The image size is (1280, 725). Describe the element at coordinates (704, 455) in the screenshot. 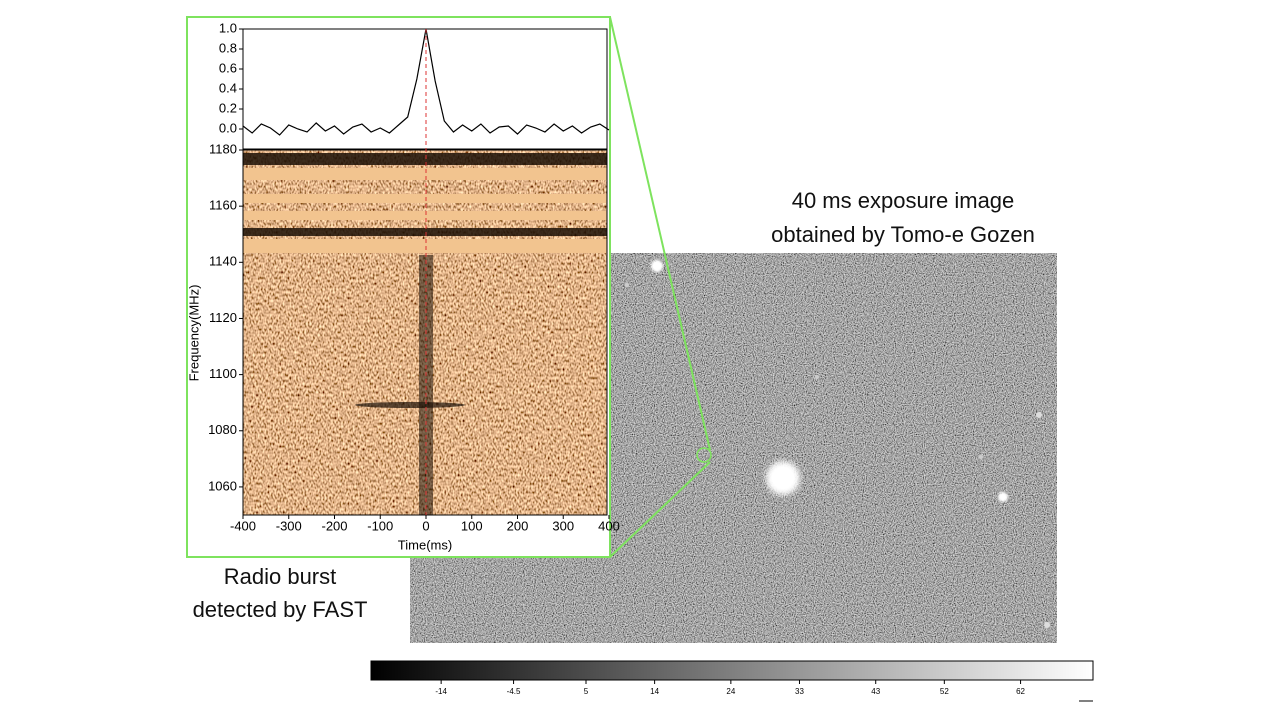

I see `source-circle` at that location.